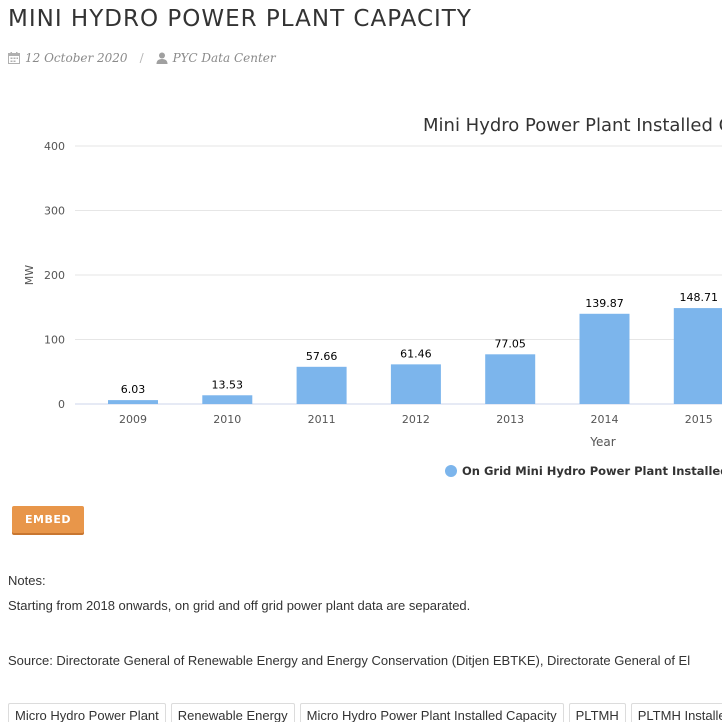 This screenshot has width=722, height=722. Describe the element at coordinates (224, 58) in the screenshot. I see `post-author: PYC Data Center` at that location.